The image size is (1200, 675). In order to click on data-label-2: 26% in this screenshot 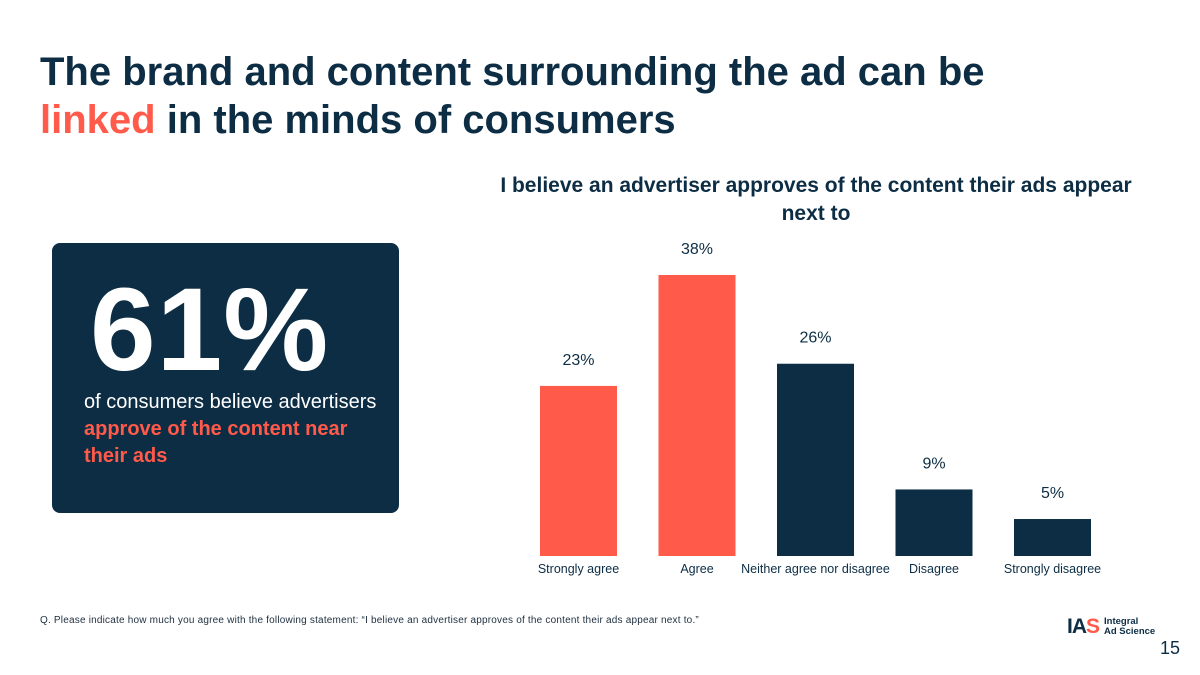, I will do `click(815, 338)`.